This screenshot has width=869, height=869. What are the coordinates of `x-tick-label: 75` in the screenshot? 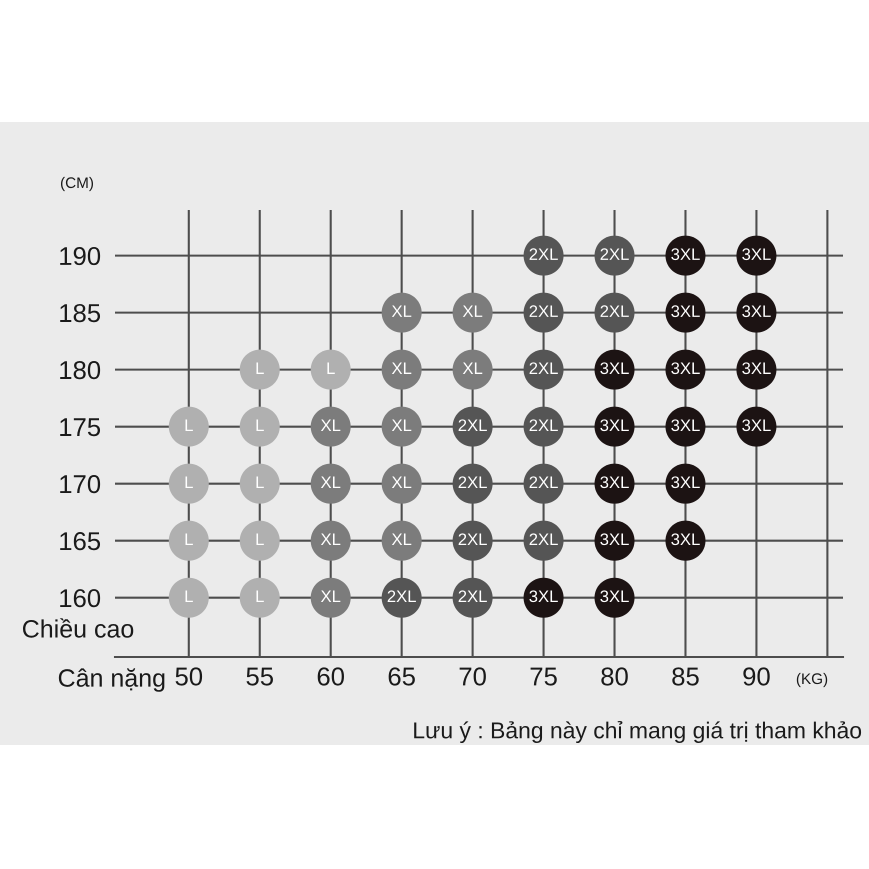 It's located at (543, 677).